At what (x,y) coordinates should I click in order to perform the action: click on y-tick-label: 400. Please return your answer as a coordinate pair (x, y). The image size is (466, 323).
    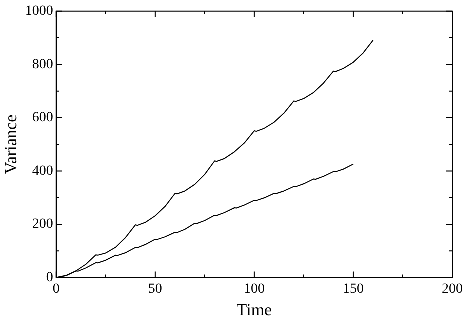
    Looking at the image, I should click on (43, 171).